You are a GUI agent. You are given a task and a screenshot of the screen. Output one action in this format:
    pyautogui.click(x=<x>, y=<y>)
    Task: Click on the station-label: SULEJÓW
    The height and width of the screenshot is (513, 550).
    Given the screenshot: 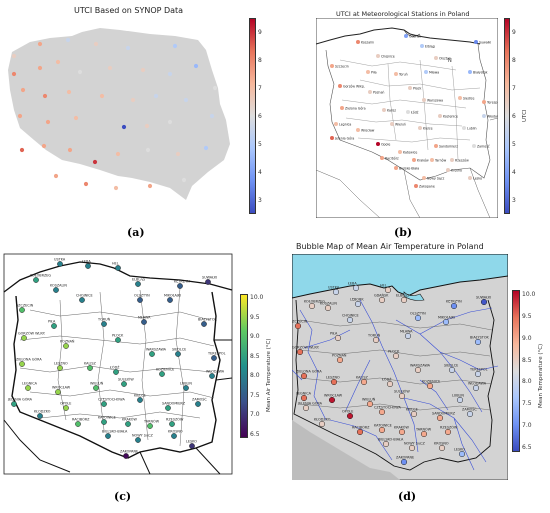 What is the action you would take?
    pyautogui.click(x=402, y=391)
    